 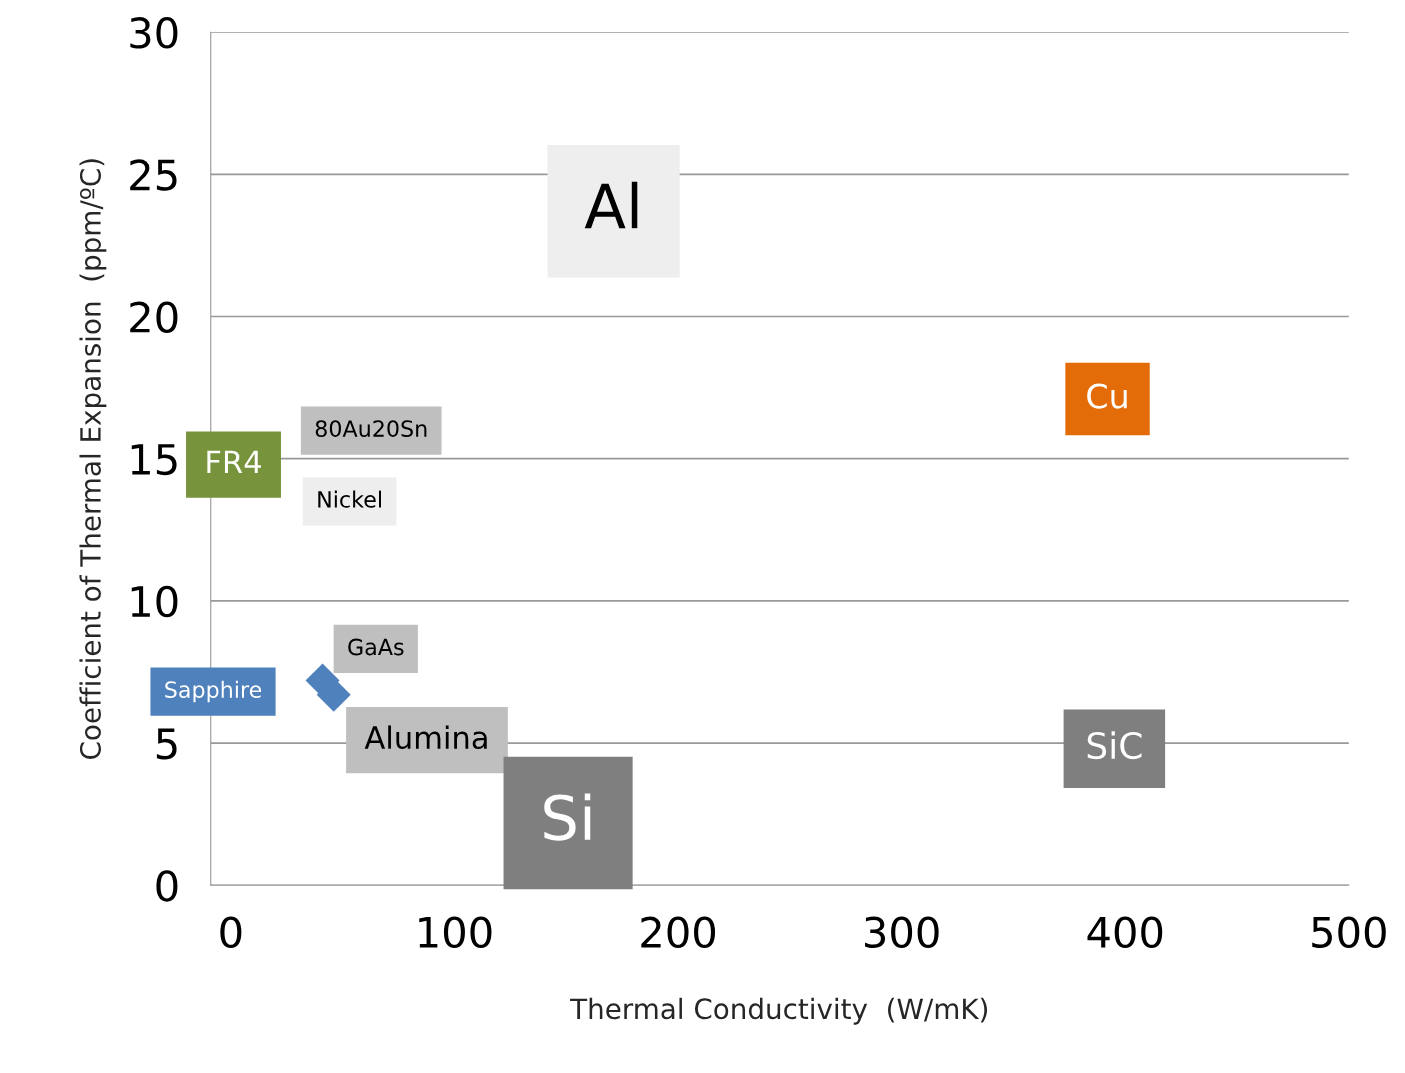 What do you see at coordinates (154, 317) in the screenshot?
I see `y-tick-label: 20` at bounding box center [154, 317].